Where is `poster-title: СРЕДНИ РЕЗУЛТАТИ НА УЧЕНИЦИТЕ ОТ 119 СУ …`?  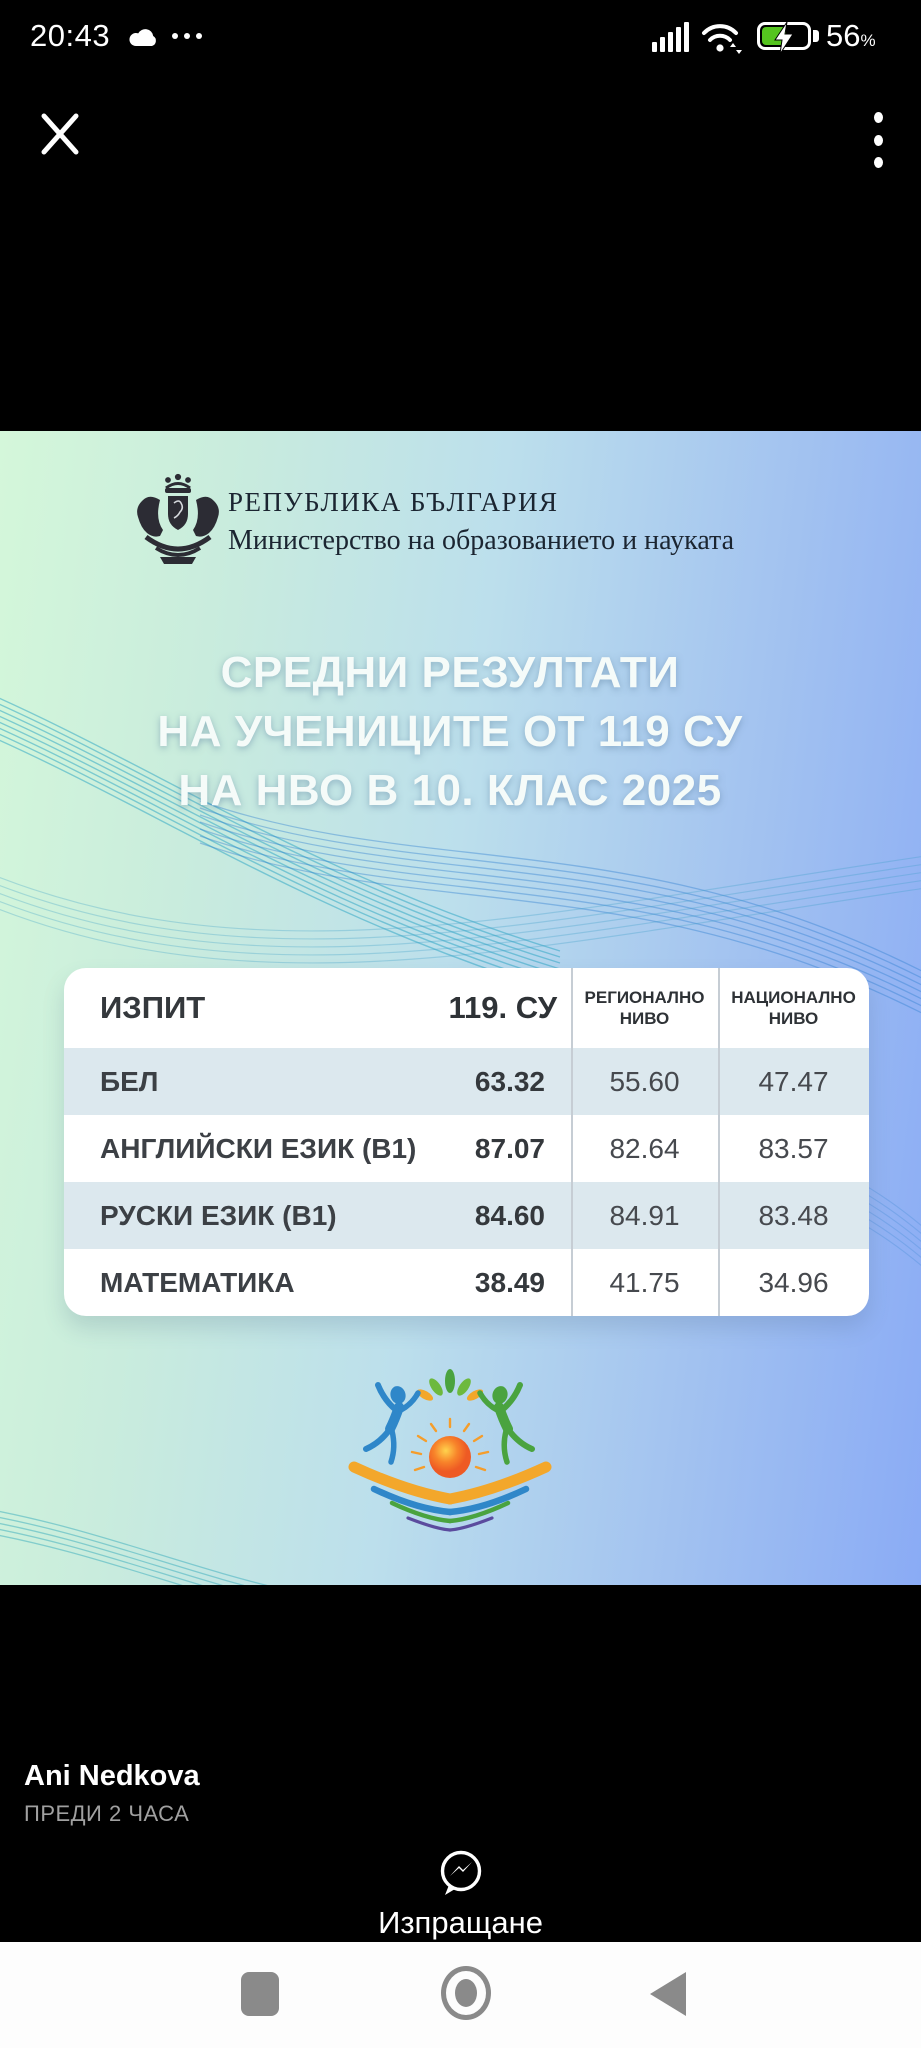
poster-title: СРЕДНИ РЕЗУЛТАТИ НА УЧЕНИЦИТЕ ОТ 119 СУ … is located at coordinates (450, 731).